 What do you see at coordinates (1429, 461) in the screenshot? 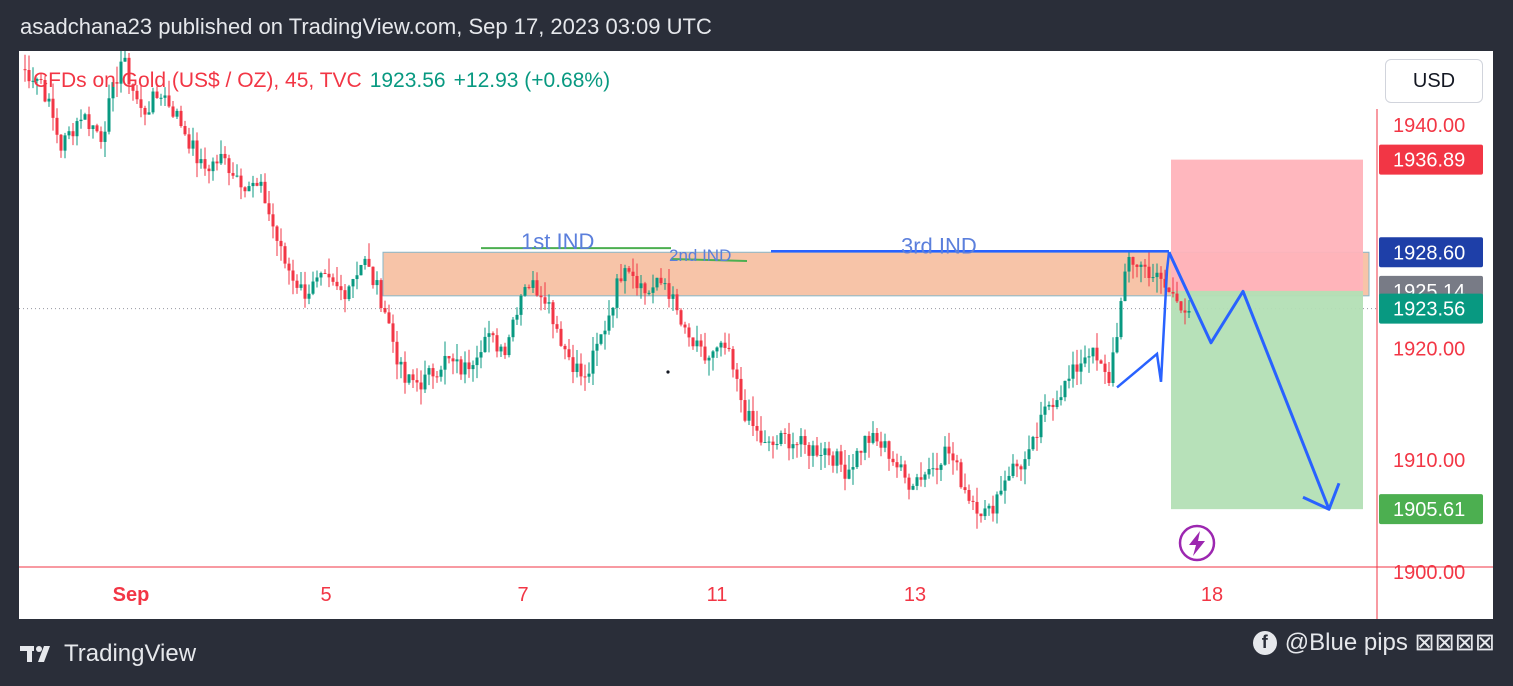
I see `price-tick-label: 1910.00` at bounding box center [1429, 461].